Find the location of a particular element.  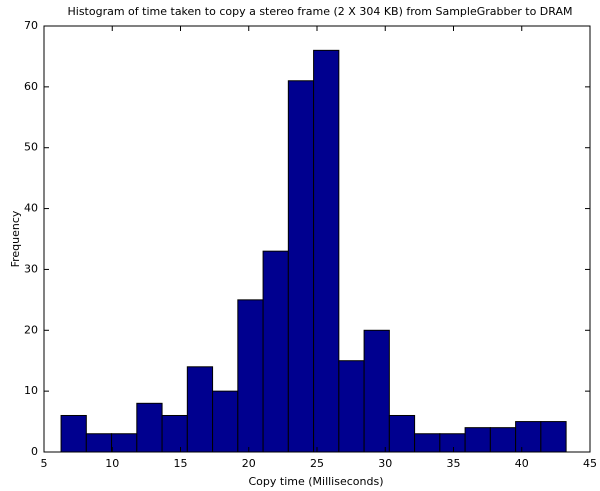

y-tick-label: 20 is located at coordinates (31, 329).